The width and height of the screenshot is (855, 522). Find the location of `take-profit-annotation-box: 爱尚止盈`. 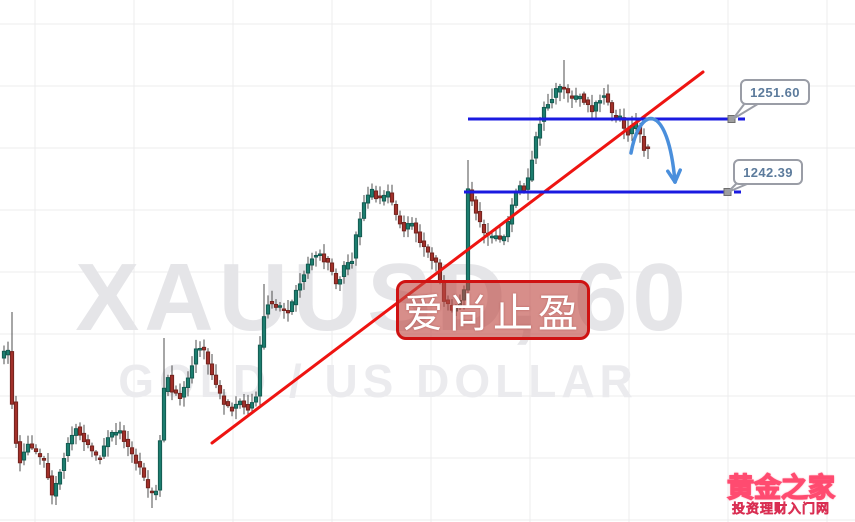

take-profit-annotation-box: 爱尚止盈 is located at coordinates (493, 310).